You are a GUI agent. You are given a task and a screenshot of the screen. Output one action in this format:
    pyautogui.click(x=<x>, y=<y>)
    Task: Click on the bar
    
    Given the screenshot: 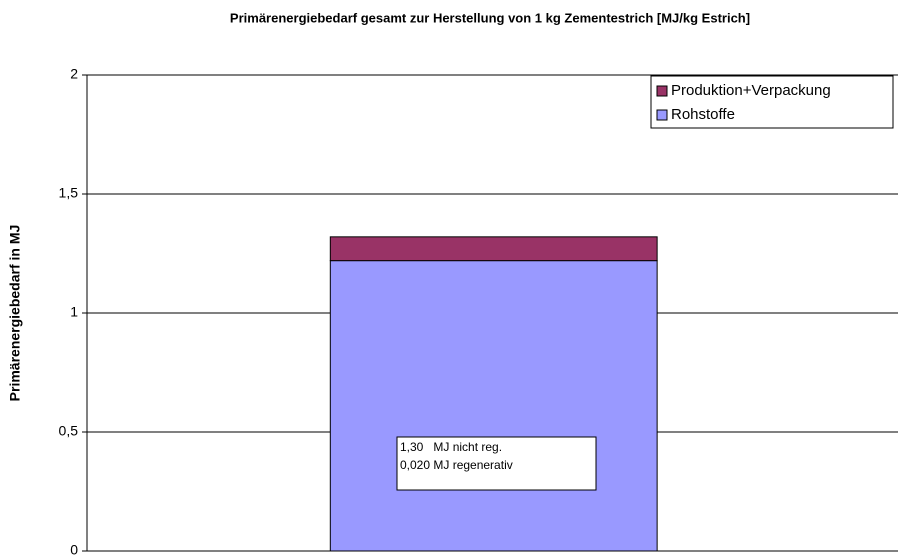 What is the action you would take?
    pyautogui.click(x=493, y=249)
    